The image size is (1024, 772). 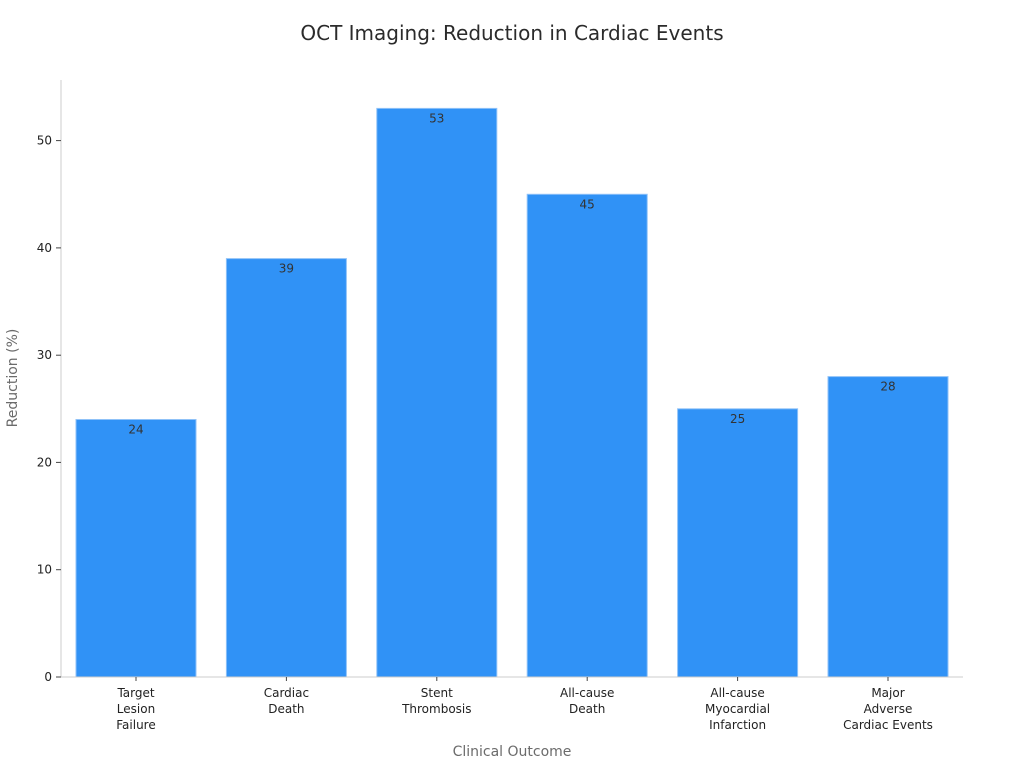 What do you see at coordinates (587, 204) in the screenshot?
I see `bar-value-label: 45` at bounding box center [587, 204].